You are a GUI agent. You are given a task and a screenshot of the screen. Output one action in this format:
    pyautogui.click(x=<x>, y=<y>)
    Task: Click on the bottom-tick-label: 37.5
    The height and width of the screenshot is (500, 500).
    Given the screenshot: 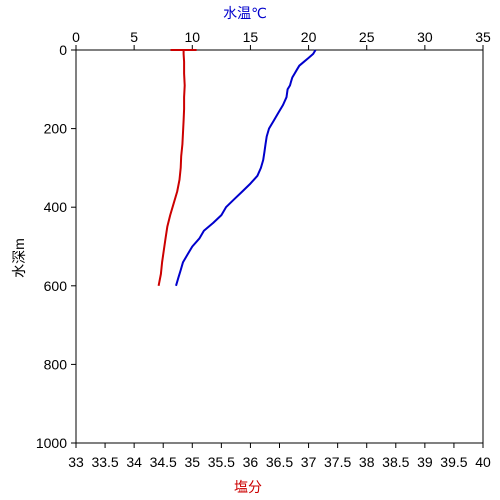 What is the action you would take?
    pyautogui.click(x=337, y=462)
    